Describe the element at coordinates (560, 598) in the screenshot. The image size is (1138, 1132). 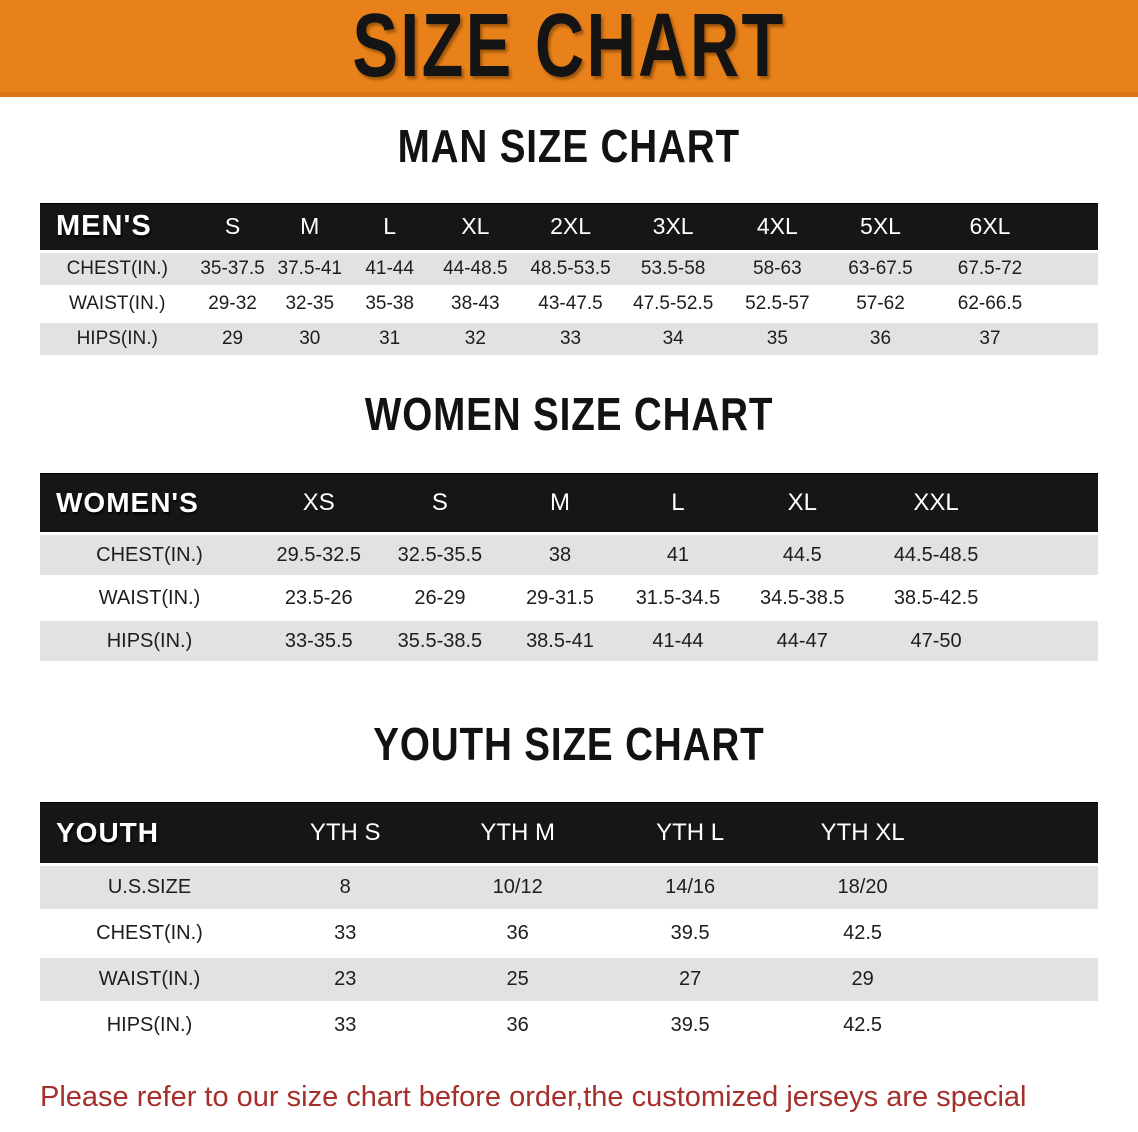
I see `size-value-cell: 29-31.5` at that location.